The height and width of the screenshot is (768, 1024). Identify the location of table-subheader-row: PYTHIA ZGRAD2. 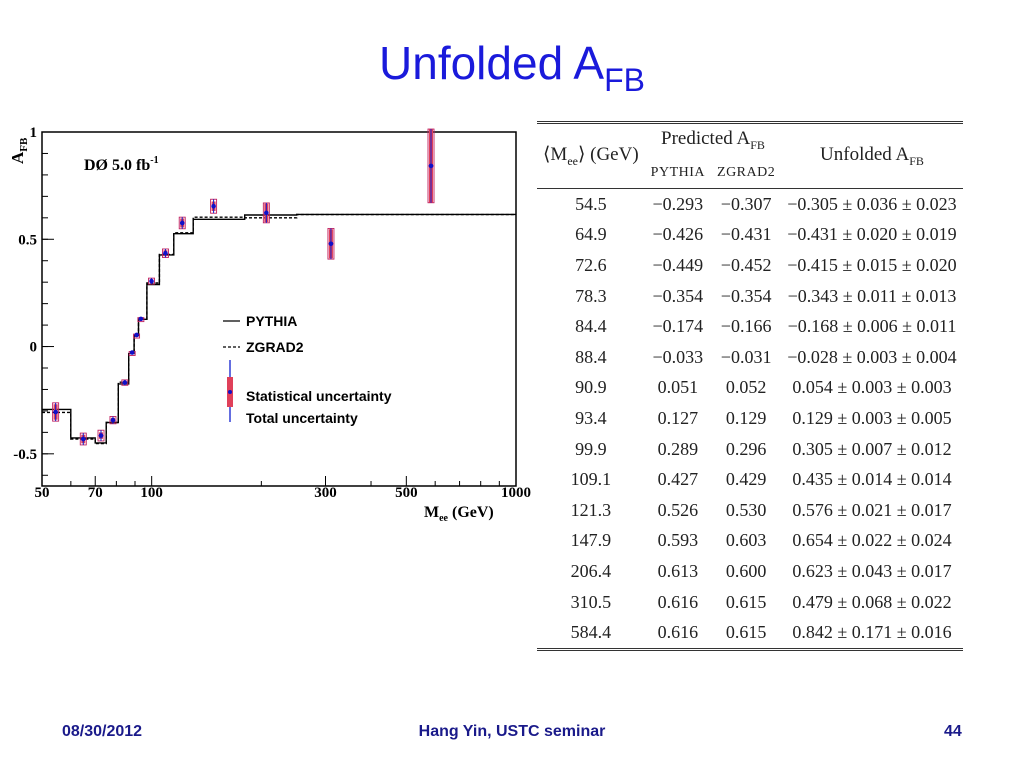
(750, 172).